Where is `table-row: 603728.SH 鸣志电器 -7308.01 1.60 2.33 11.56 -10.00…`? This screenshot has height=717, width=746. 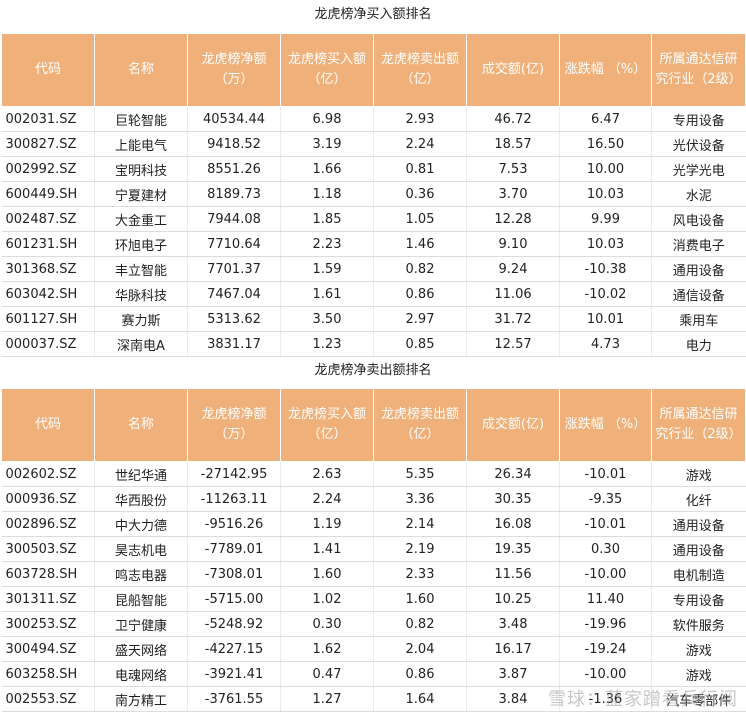
table-row: 603728.SH 鸣志电器 -7308.01 1.60 2.33 11.56 -10.00… is located at coordinates (373, 574).